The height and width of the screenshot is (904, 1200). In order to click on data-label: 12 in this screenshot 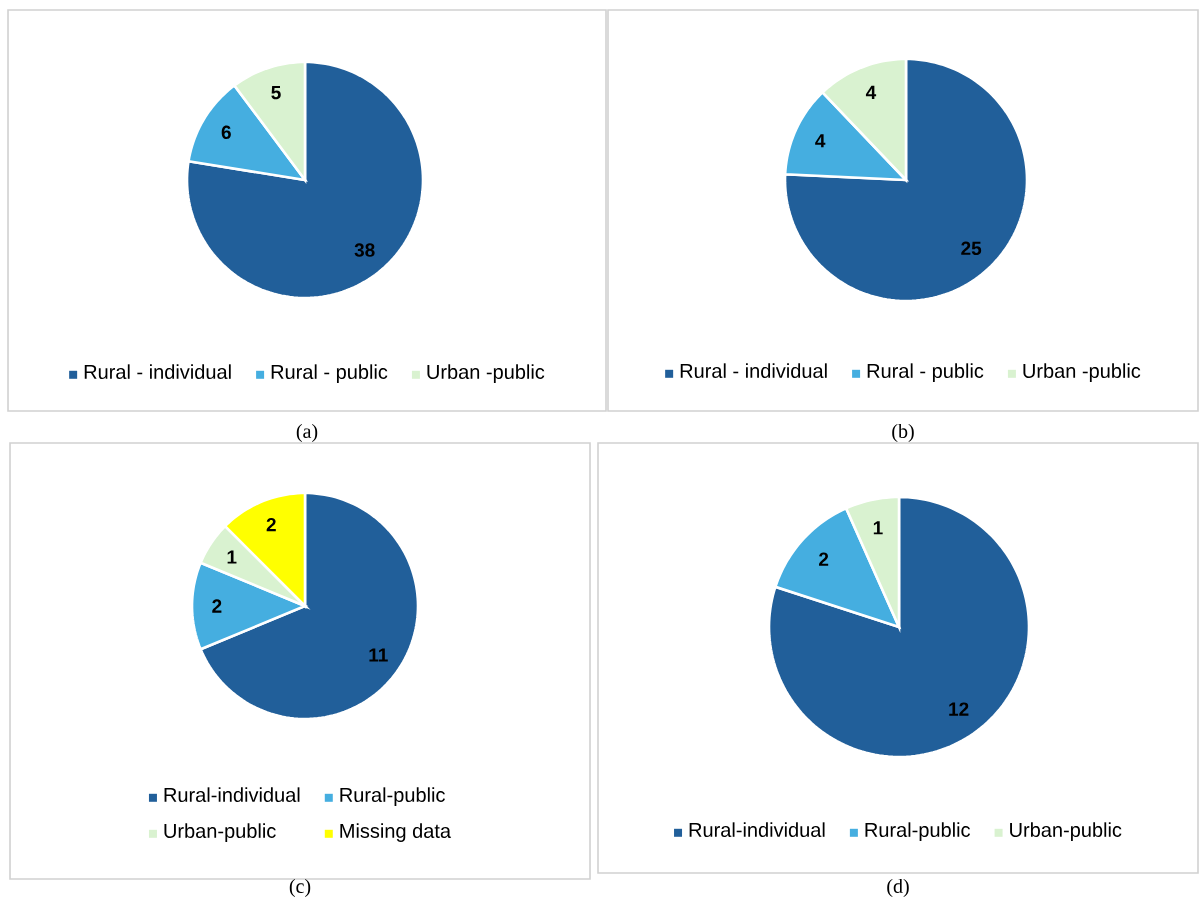, I will do `click(959, 709)`.